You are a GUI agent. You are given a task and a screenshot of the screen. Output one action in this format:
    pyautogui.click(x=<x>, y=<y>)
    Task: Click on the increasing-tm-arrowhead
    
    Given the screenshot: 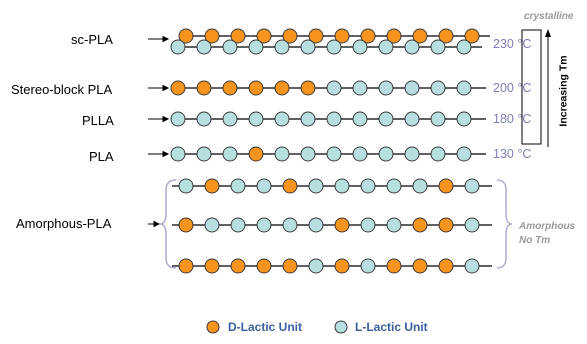 What is the action you would take?
    pyautogui.click(x=548, y=33)
    